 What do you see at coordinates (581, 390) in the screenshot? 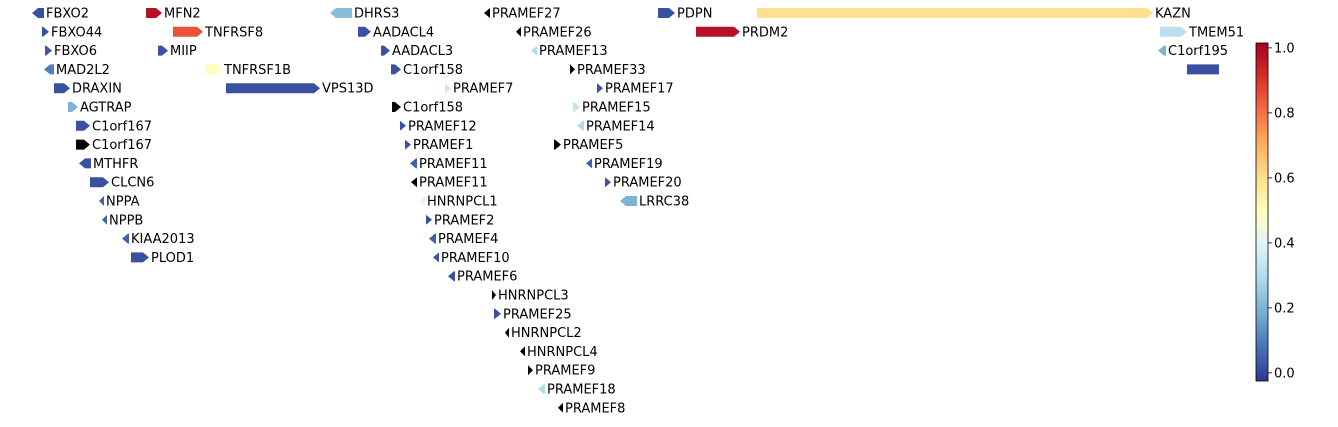
I see `gene-label: PRAMEF18` at bounding box center [581, 390].